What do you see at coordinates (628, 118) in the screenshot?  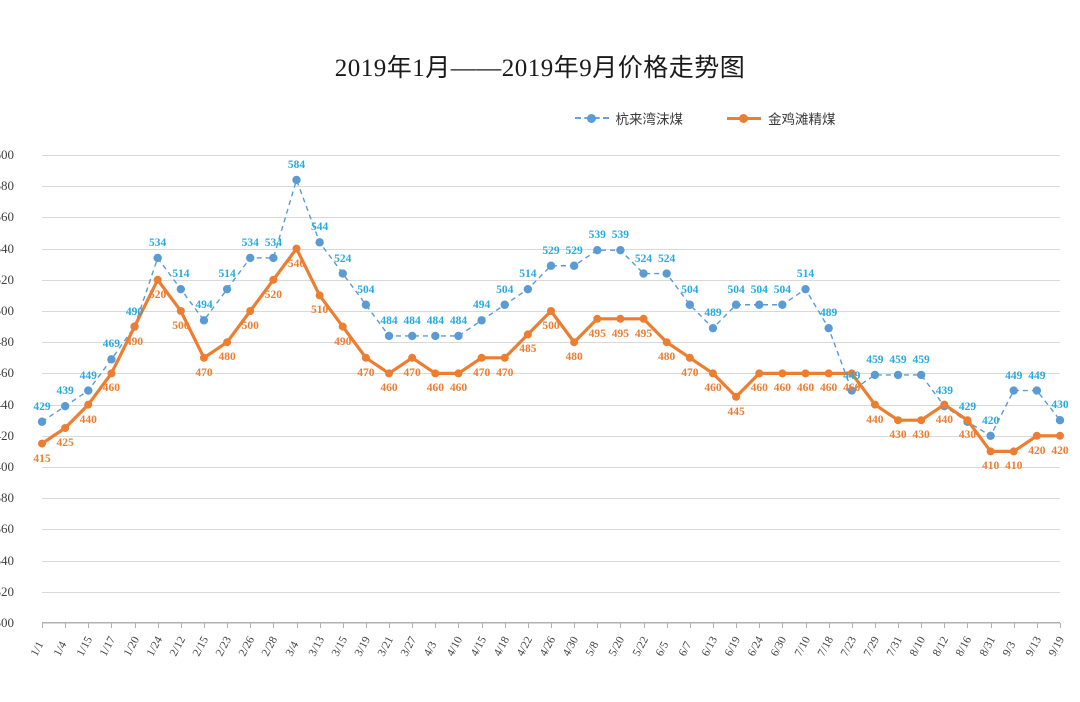 I see `legend-item-series-1: 杭来湾沫煤` at bounding box center [628, 118].